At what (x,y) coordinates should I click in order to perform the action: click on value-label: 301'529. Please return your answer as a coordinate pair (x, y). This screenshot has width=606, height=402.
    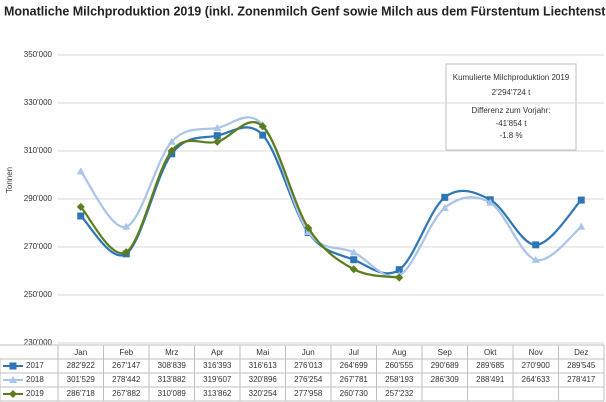
    Looking at the image, I should click on (81, 379).